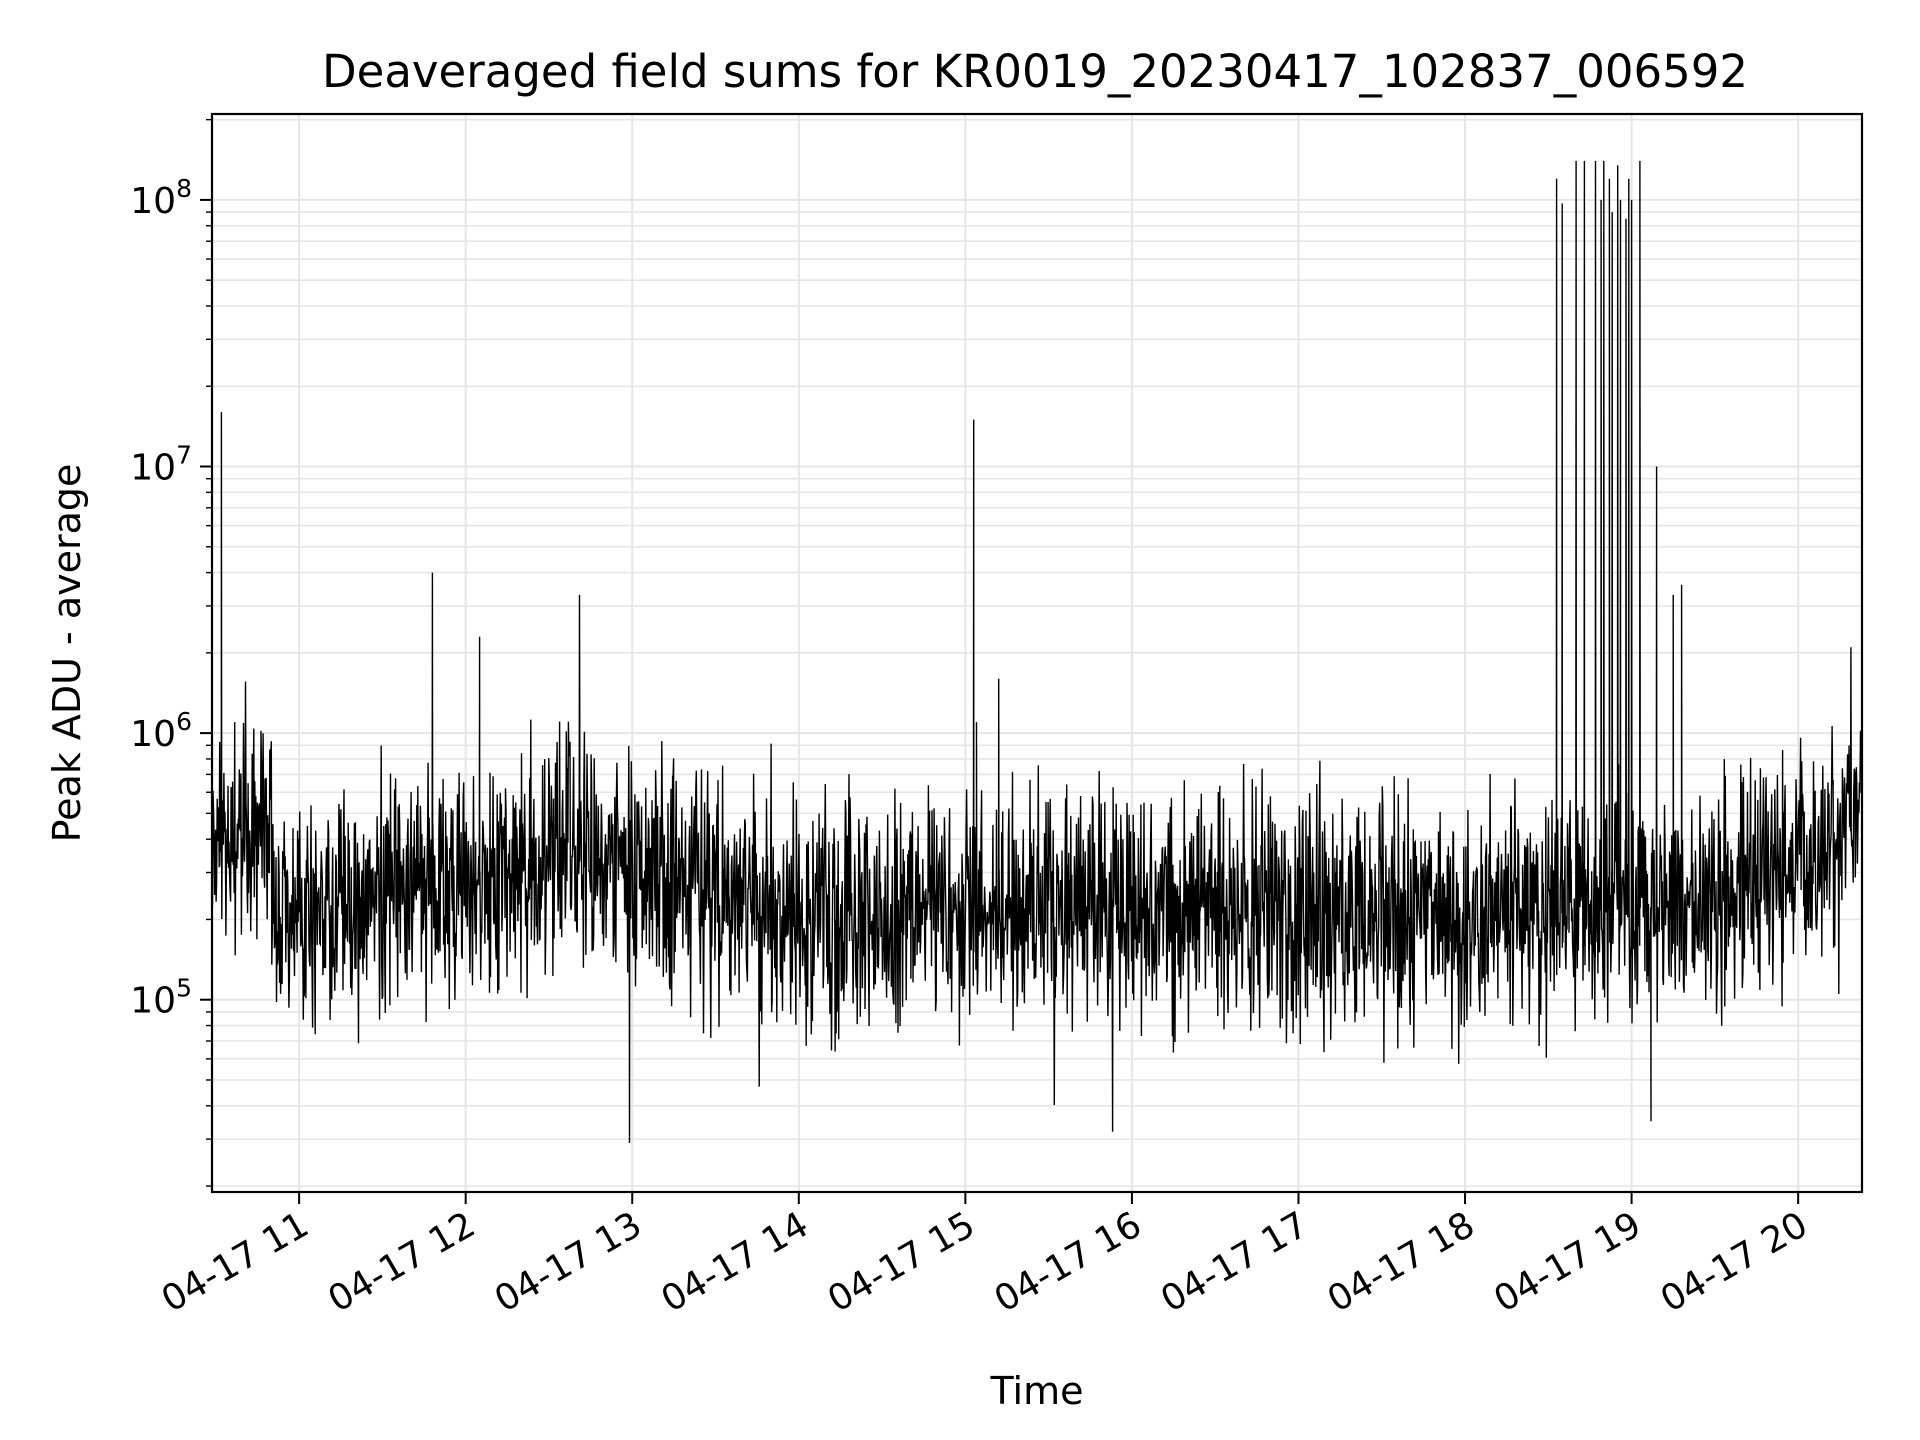 The width and height of the screenshot is (1920, 1440). Describe the element at coordinates (67, 653) in the screenshot. I see `y-axis-label: Peak ADU - average` at that location.